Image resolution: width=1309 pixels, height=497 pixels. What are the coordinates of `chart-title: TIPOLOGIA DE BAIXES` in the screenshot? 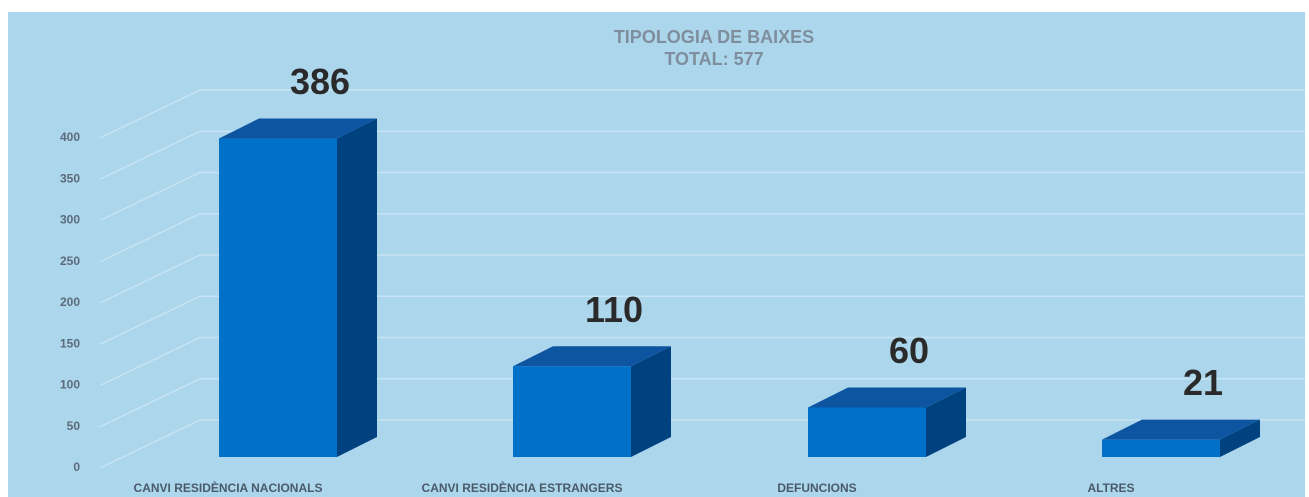 It's located at (714, 37).